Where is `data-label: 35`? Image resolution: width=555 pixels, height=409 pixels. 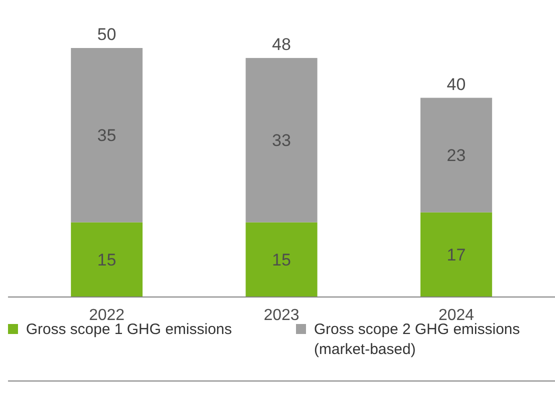 data-label: 35 is located at coordinates (106, 136).